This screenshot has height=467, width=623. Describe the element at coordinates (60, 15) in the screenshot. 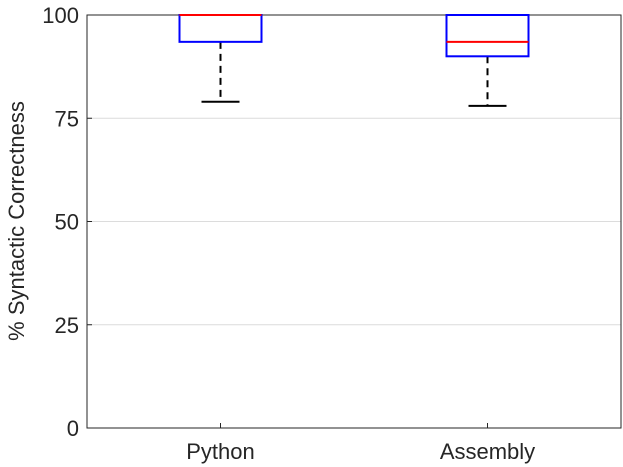

I see `y-tick-label-100: 100` at that location.